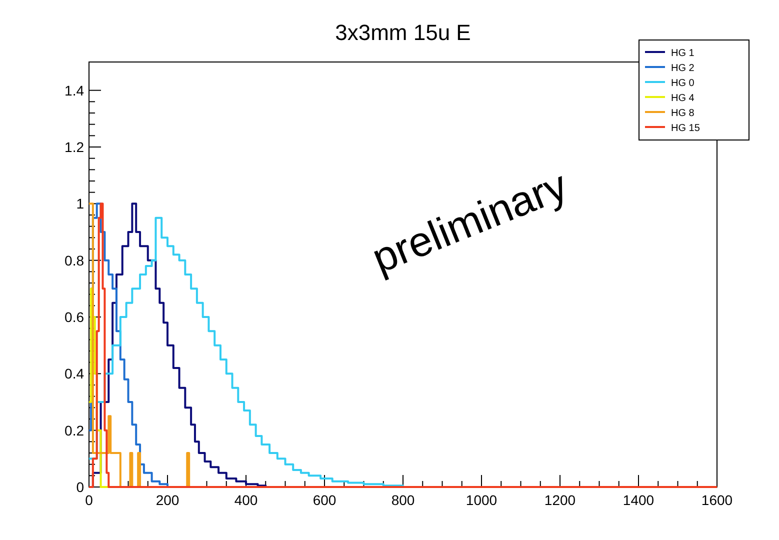  Describe the element at coordinates (683, 113) in the screenshot. I see `legend-label: HG 8` at that location.